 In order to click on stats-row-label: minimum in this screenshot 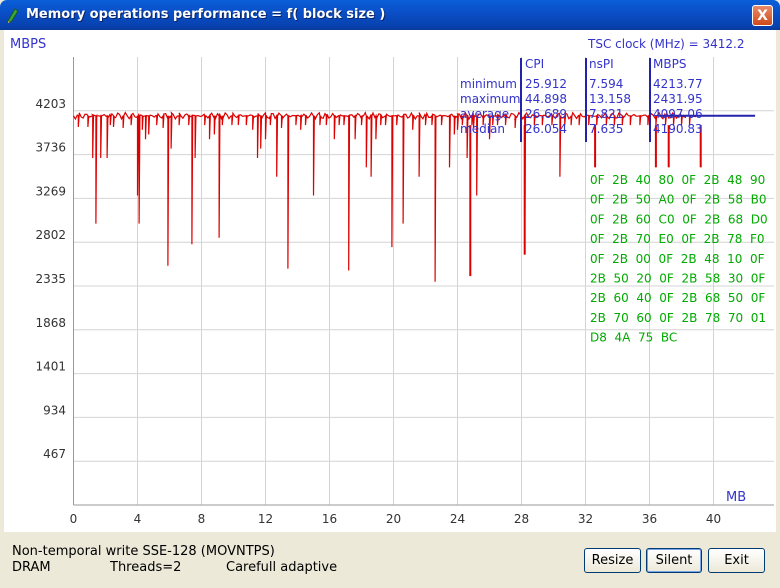, I will do `click(488, 84)`.